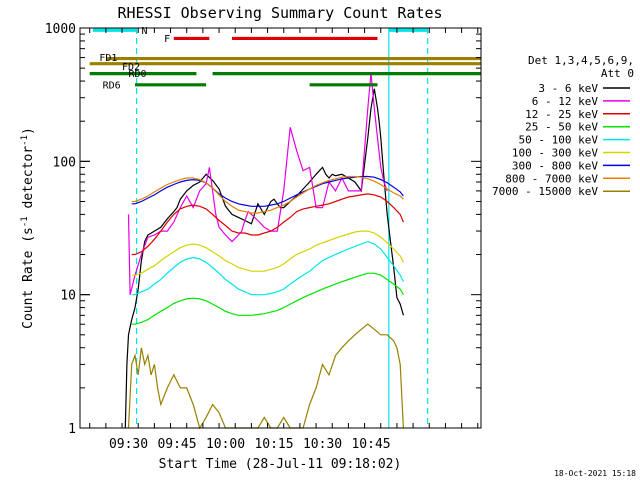 The image size is (640, 480). I want to click on y-axis-label-main: Count Rate (s, so click(28, 278).